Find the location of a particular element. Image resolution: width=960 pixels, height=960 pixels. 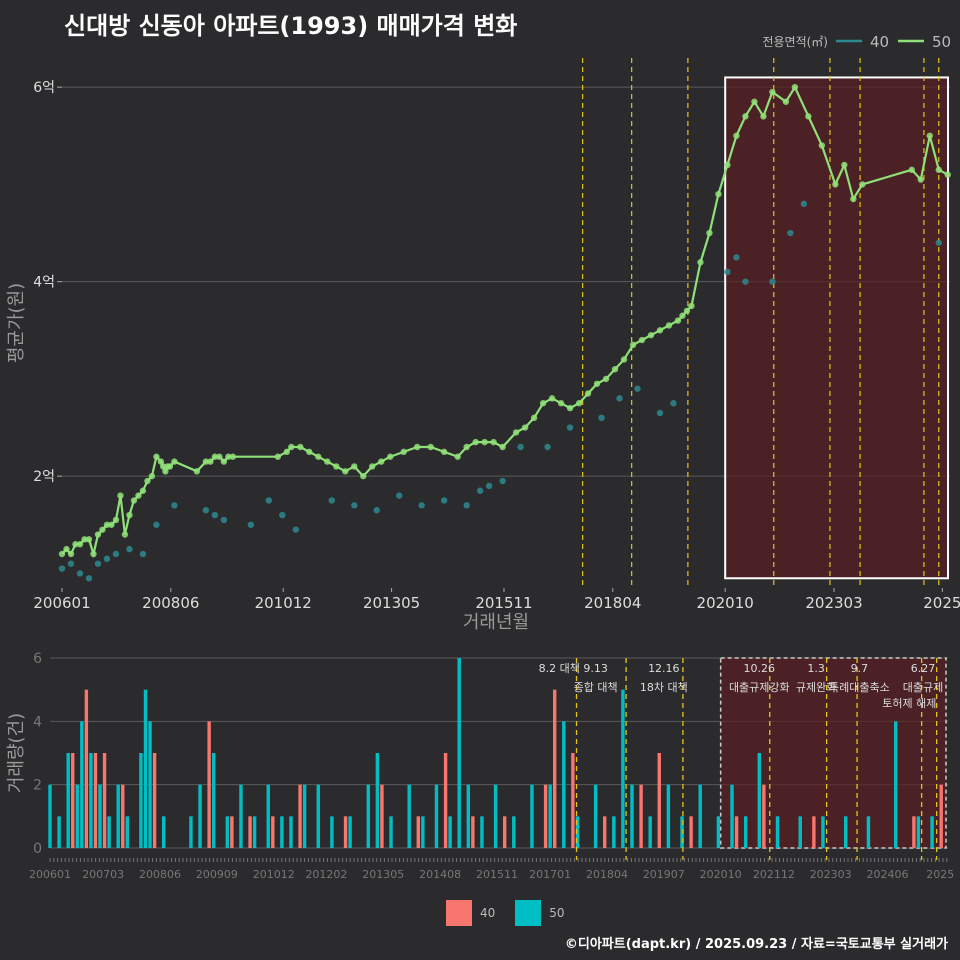

annotation-line1: 12.16 is located at coordinates (664, 668).